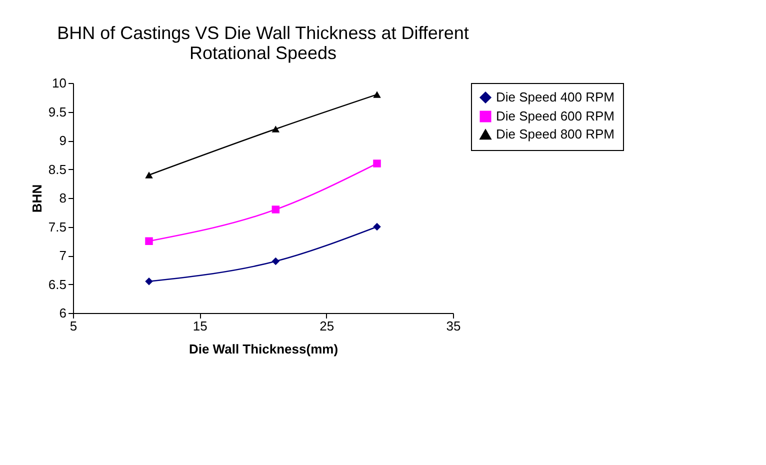 The width and height of the screenshot is (766, 465). Describe the element at coordinates (555, 134) in the screenshot. I see `legend-label: Die Speed 800 RPM` at that location.